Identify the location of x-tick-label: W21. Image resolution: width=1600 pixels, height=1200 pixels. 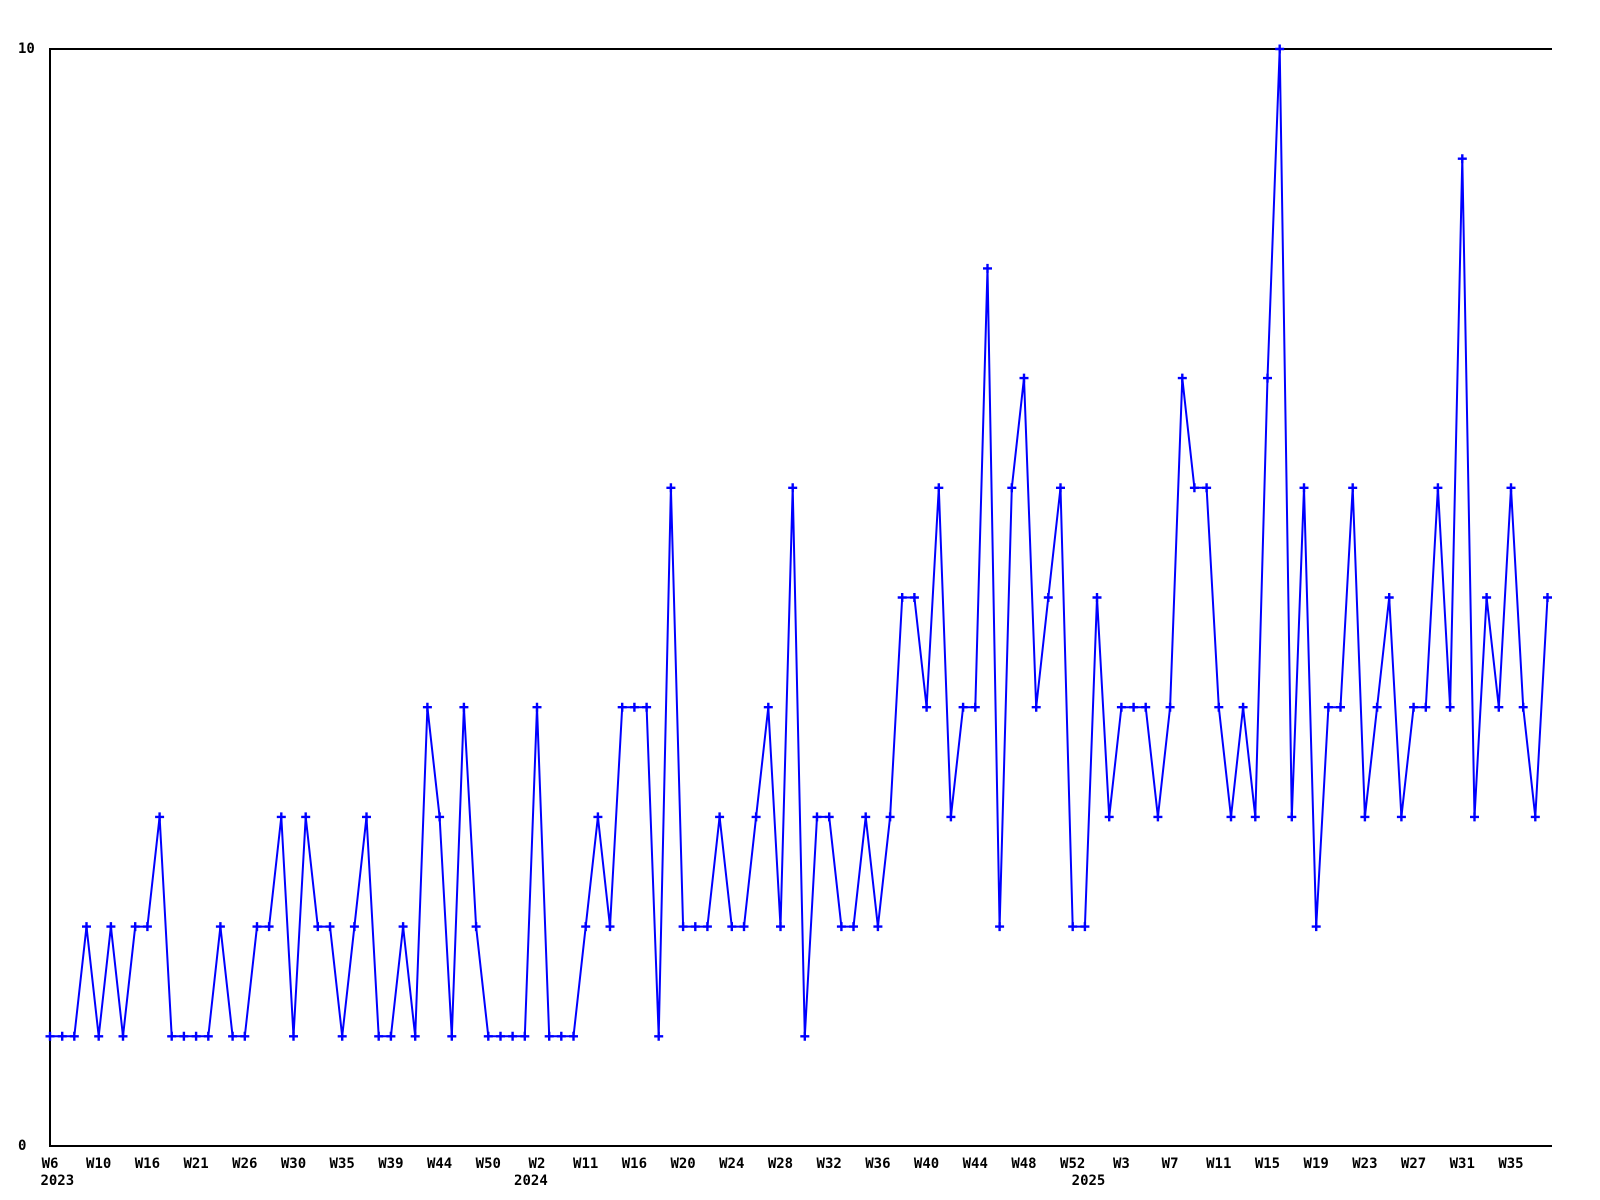
(195, 1164).